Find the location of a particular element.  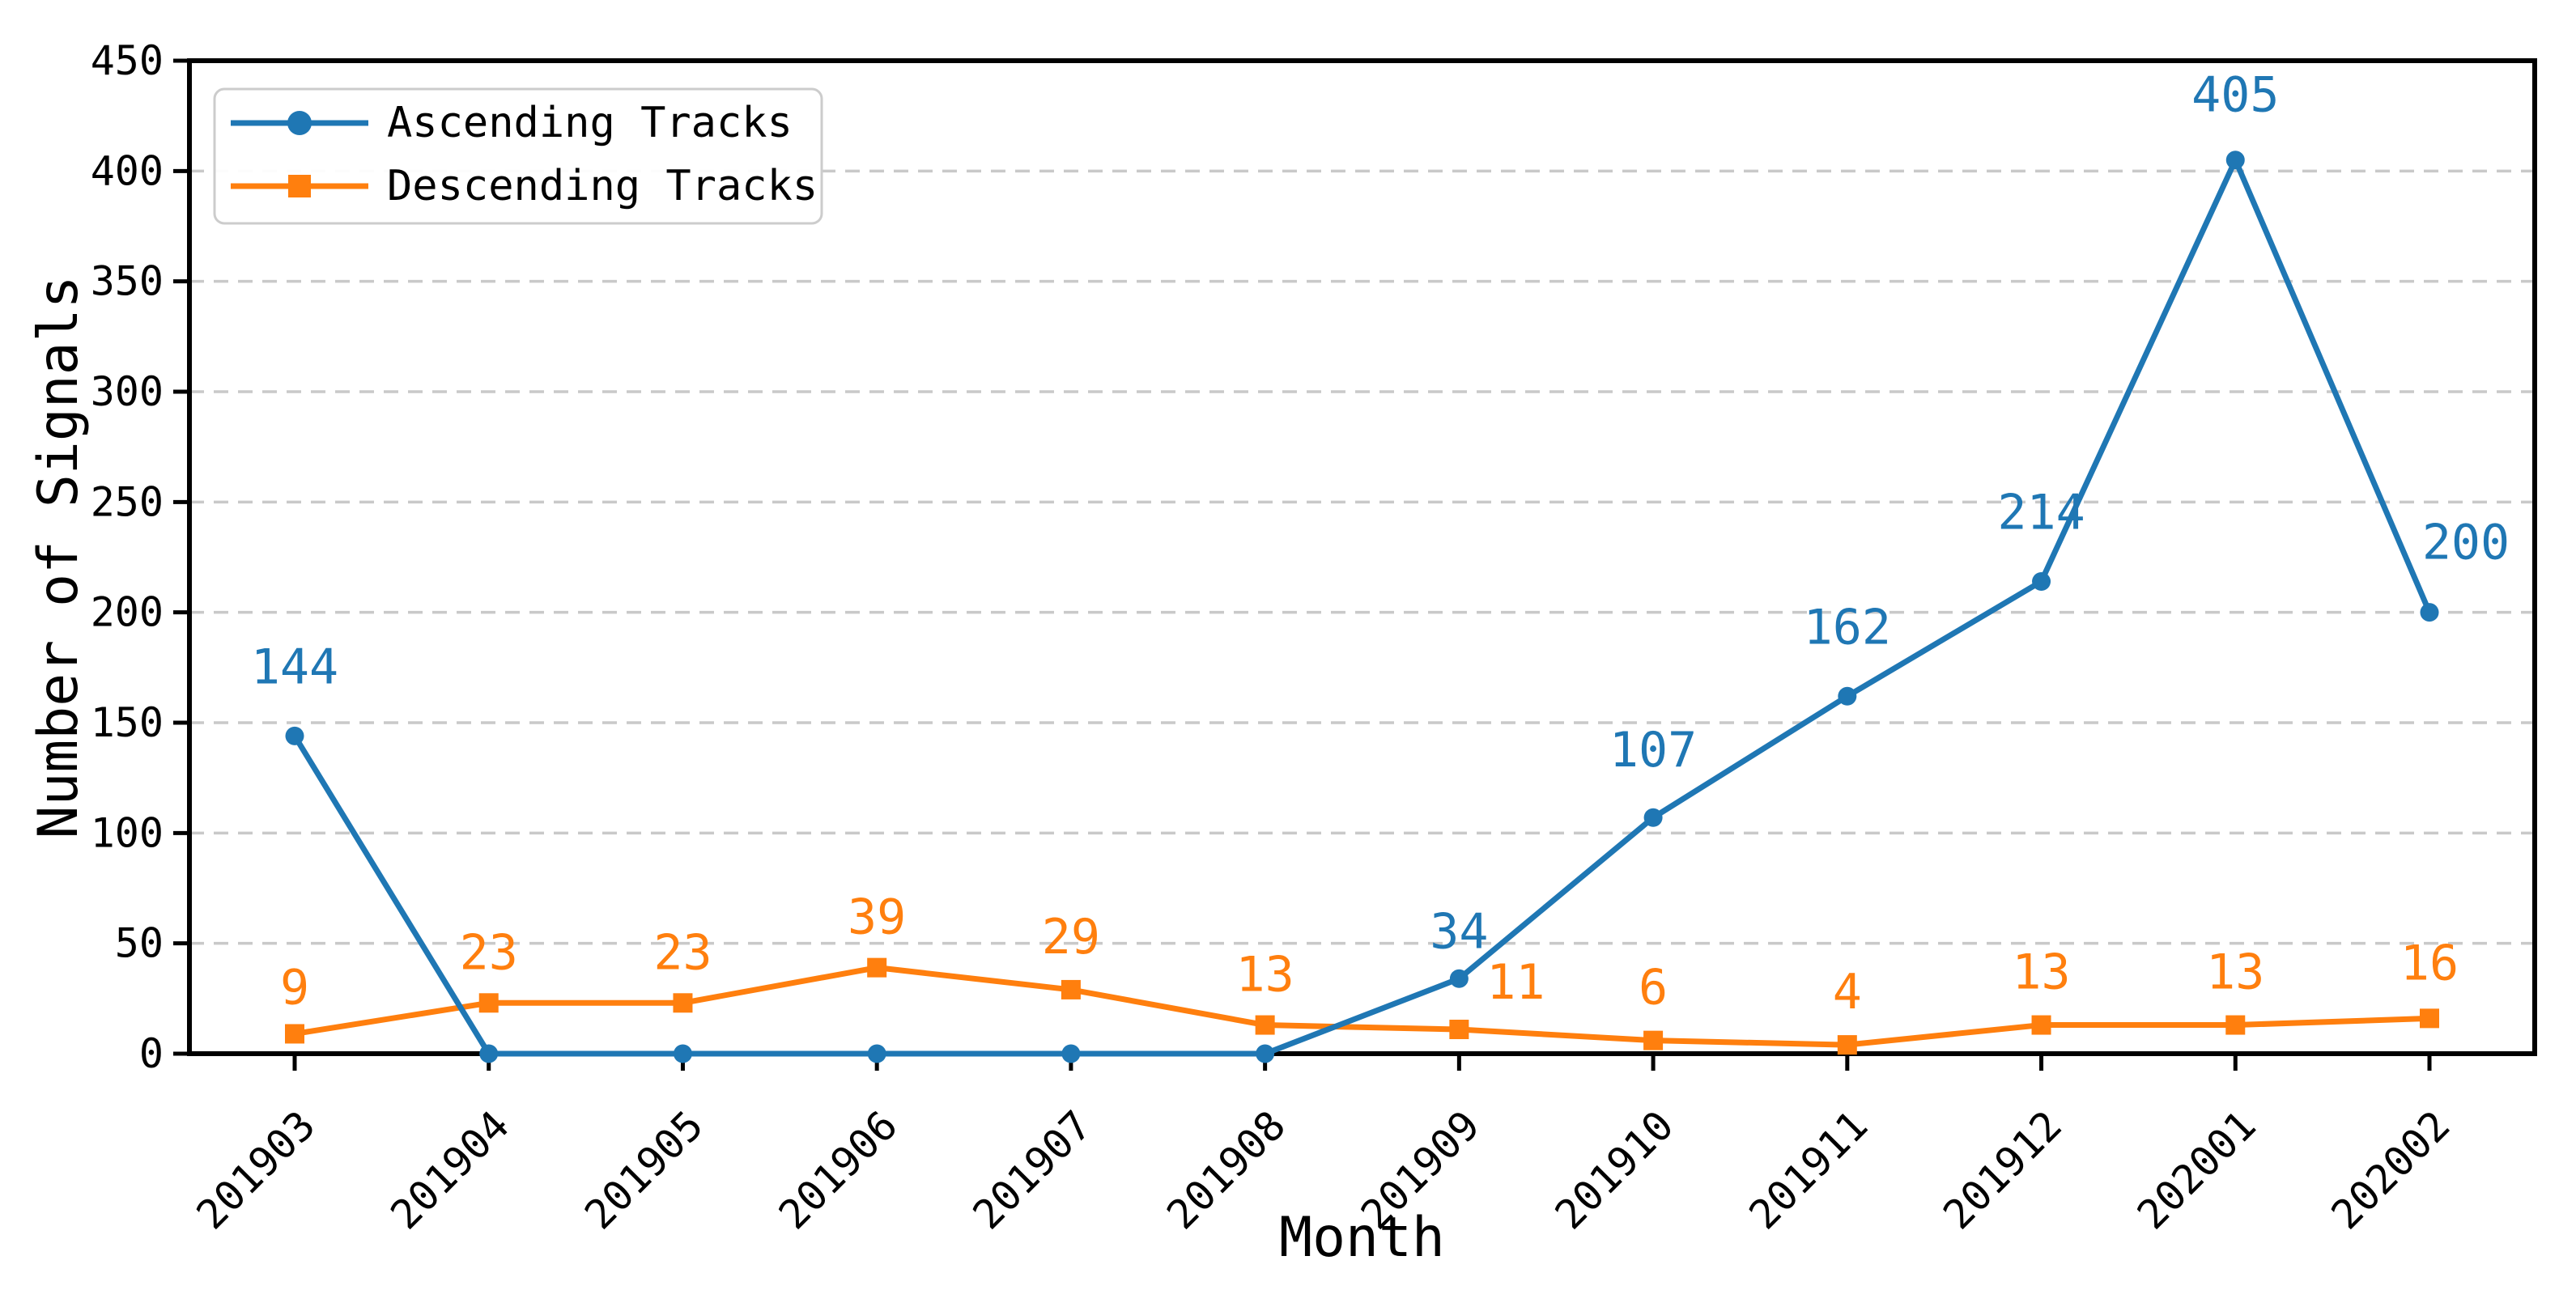

y-tick-label-50: 50 is located at coordinates (139, 944).